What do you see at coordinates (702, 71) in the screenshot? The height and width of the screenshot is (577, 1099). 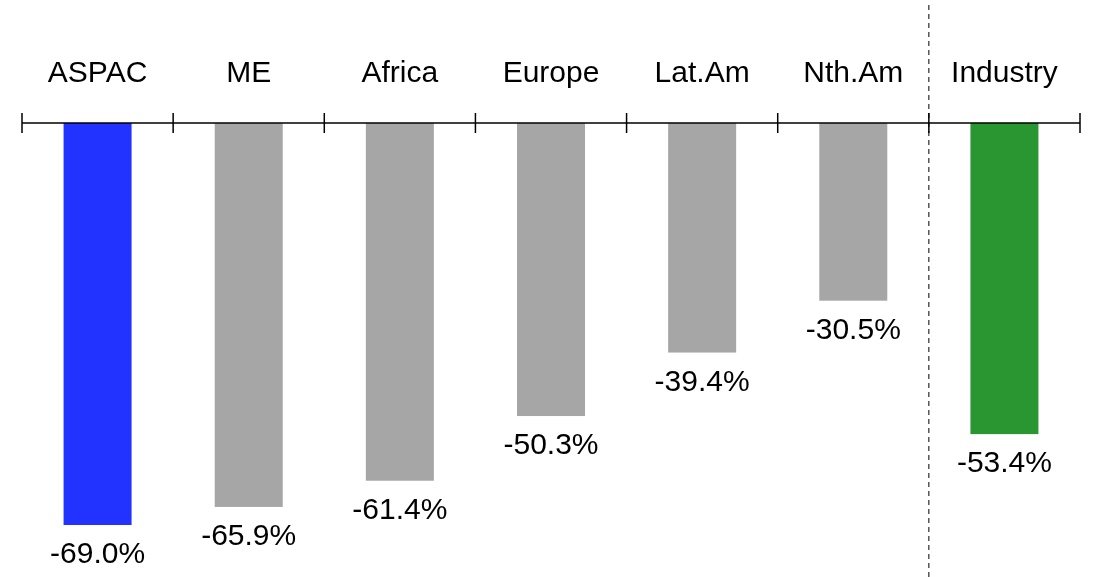 I see `x-tick-label: Lat.Am` at bounding box center [702, 71].